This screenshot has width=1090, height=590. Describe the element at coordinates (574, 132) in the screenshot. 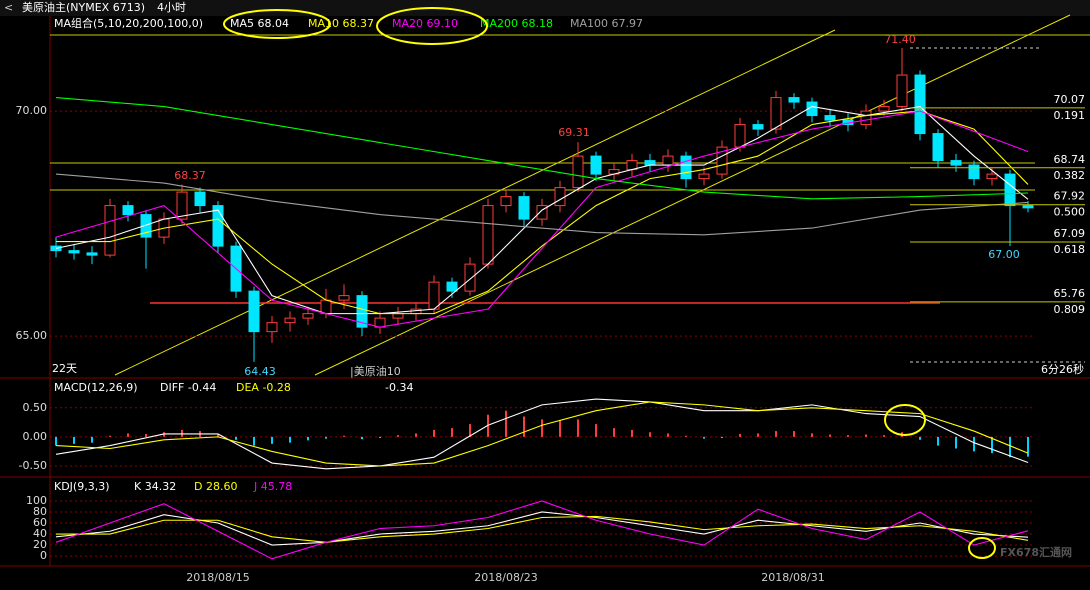

I see `price-label: 69.31` at that location.